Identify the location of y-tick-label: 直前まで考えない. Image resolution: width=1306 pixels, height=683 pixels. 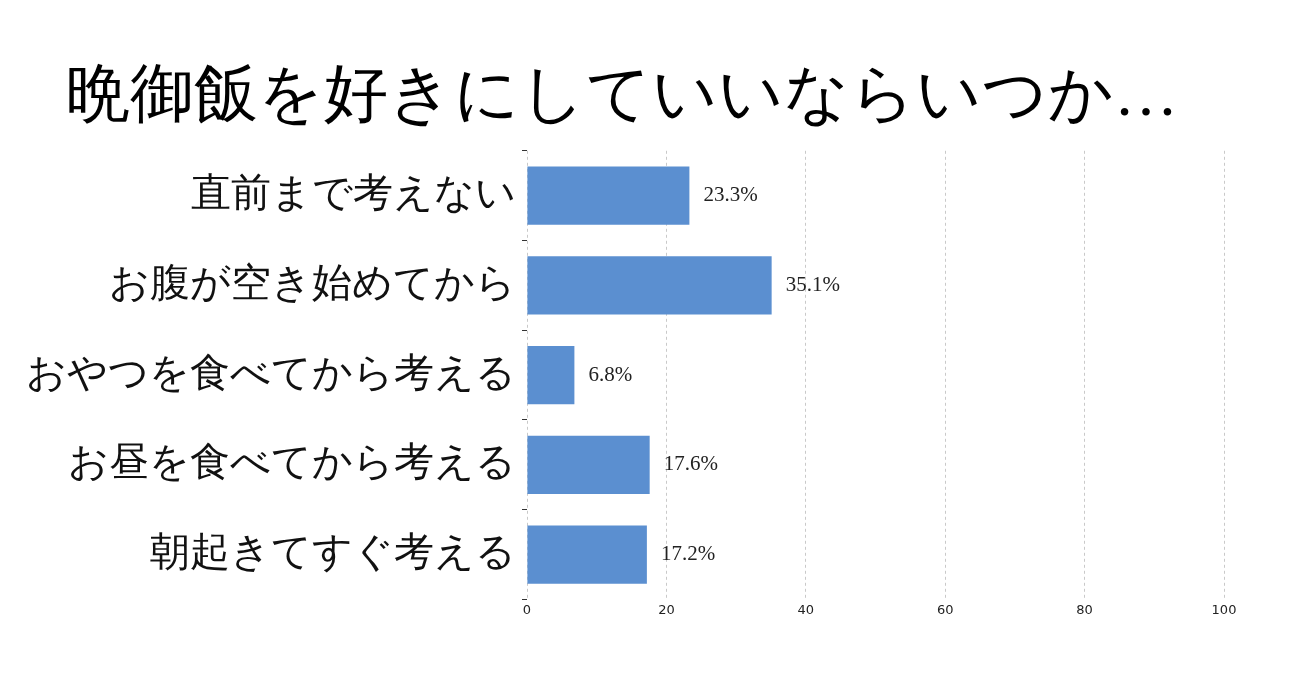
(353, 193).